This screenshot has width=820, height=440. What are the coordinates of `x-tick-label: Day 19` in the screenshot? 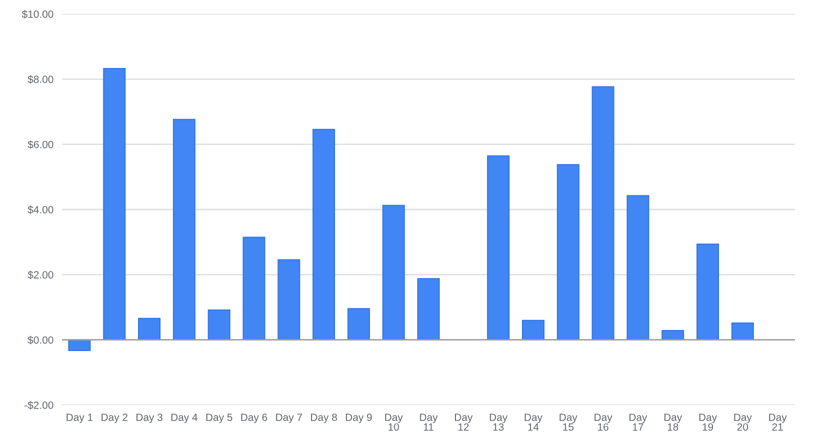 It's located at (708, 422).